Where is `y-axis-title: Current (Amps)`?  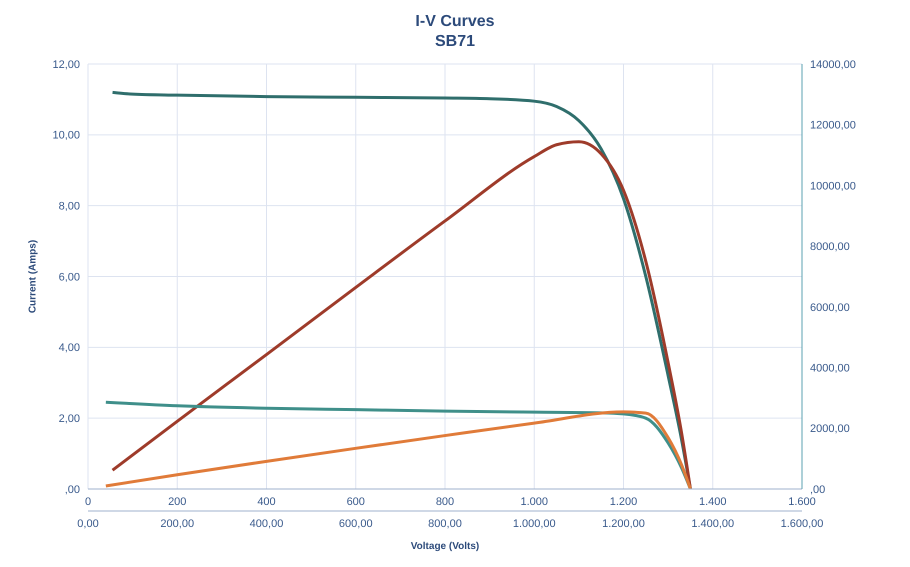
y-axis-title: Current (Amps) is located at coordinates (33, 277).